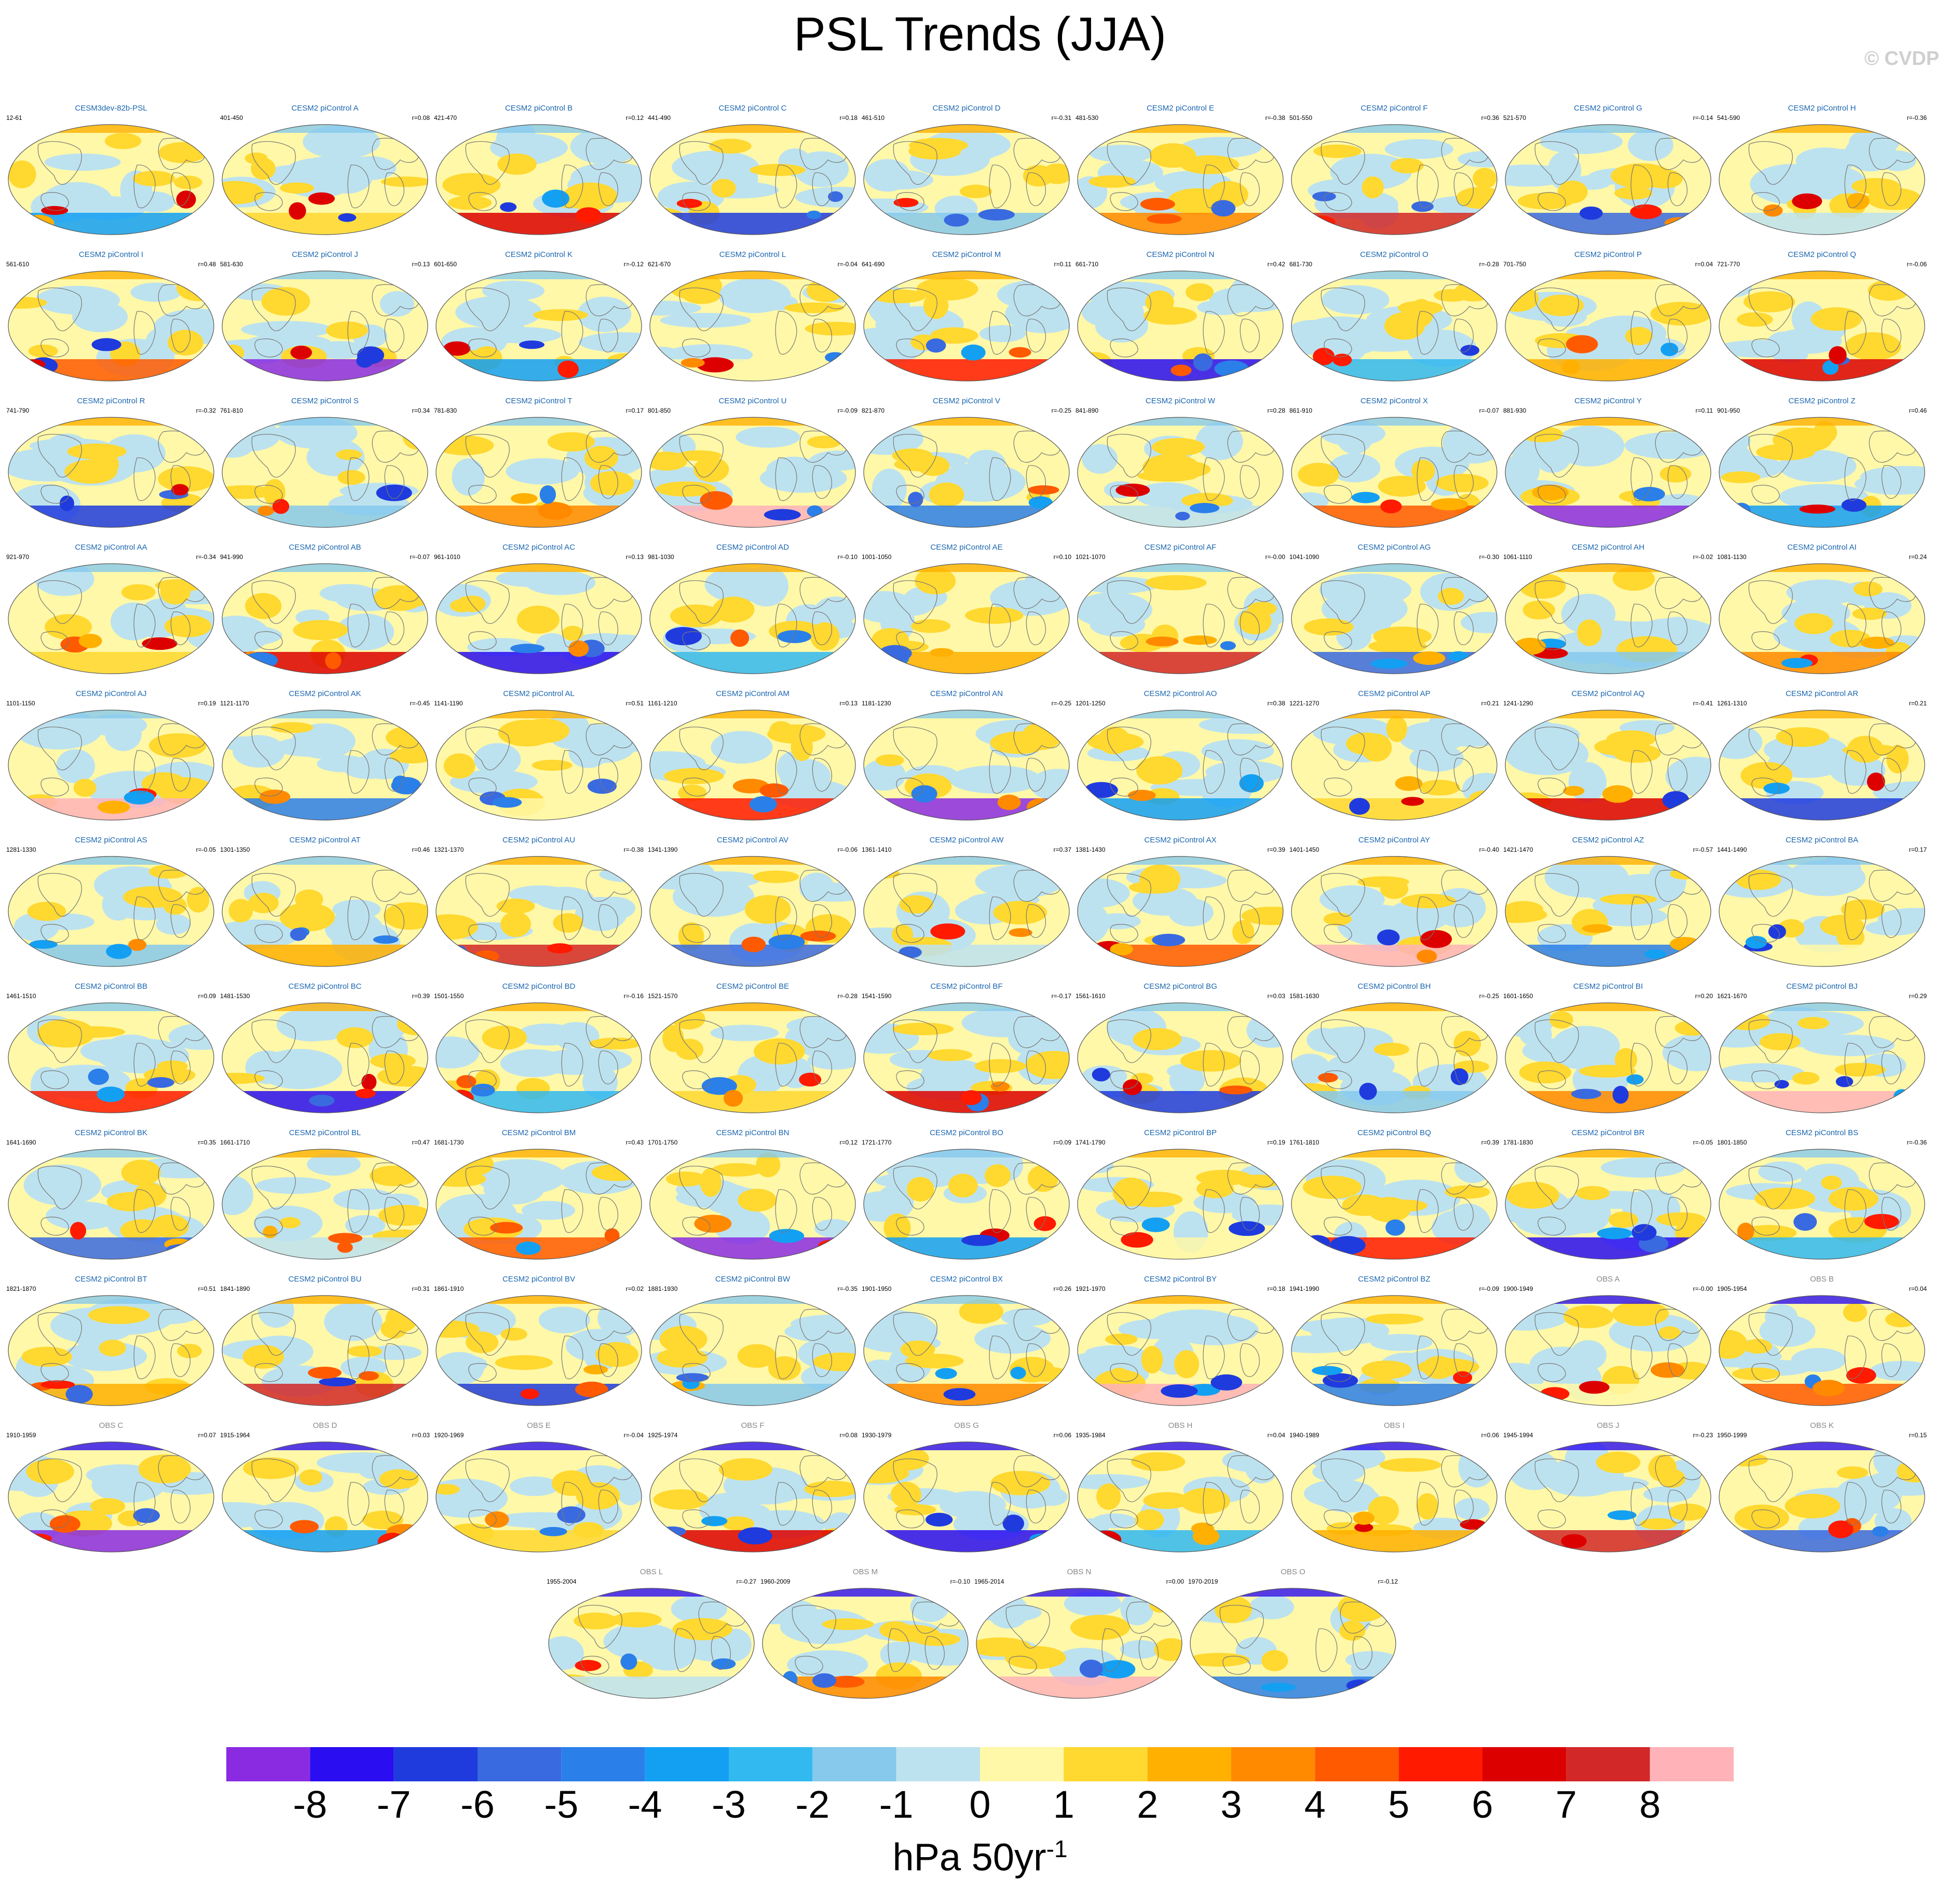  What do you see at coordinates (753, 1425) in the screenshot?
I see `panel-title: OBS F` at bounding box center [753, 1425].